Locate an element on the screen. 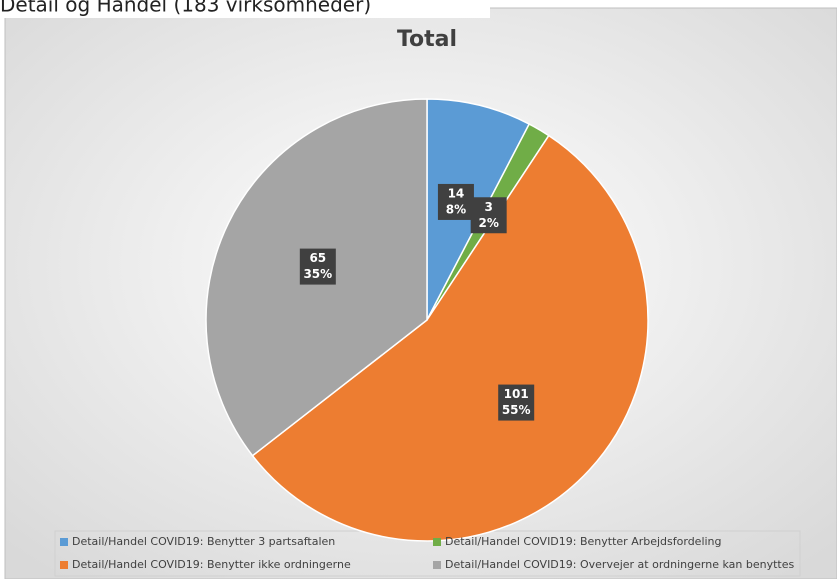 This screenshot has width=837, height=579. data-label-percent: 2% is located at coordinates (488, 223).